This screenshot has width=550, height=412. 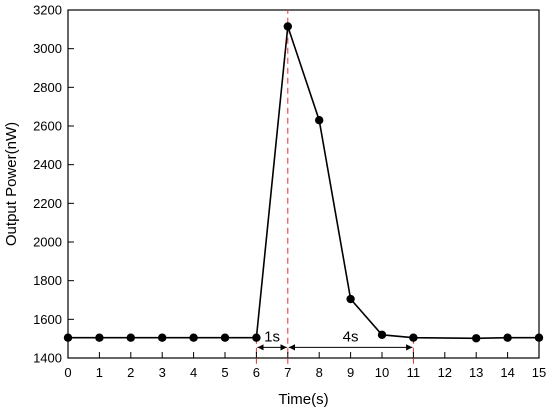 What do you see at coordinates (11, 184) in the screenshot?
I see `y-axis-title: Output Power(nW)` at bounding box center [11, 184].